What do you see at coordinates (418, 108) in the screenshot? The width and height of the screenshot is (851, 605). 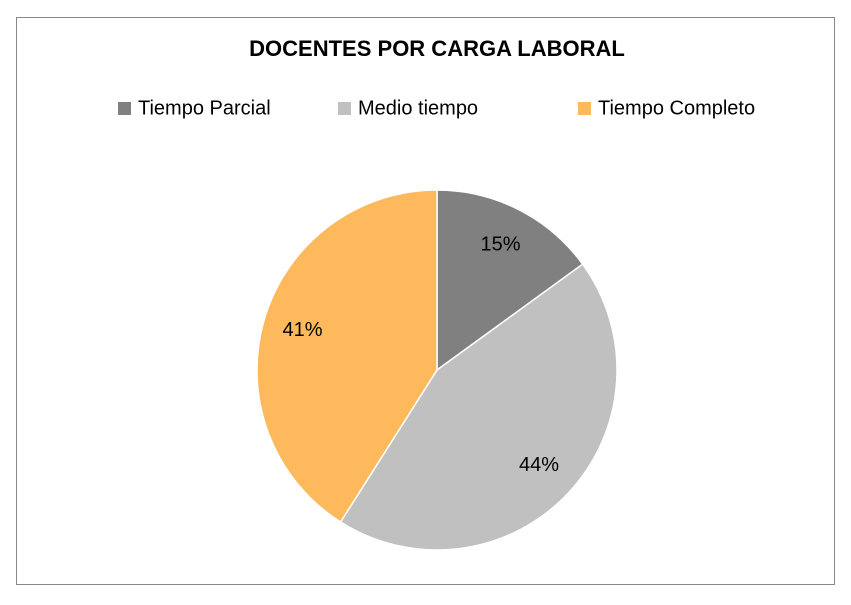 I see `legend-text: Medio tiempo` at bounding box center [418, 108].